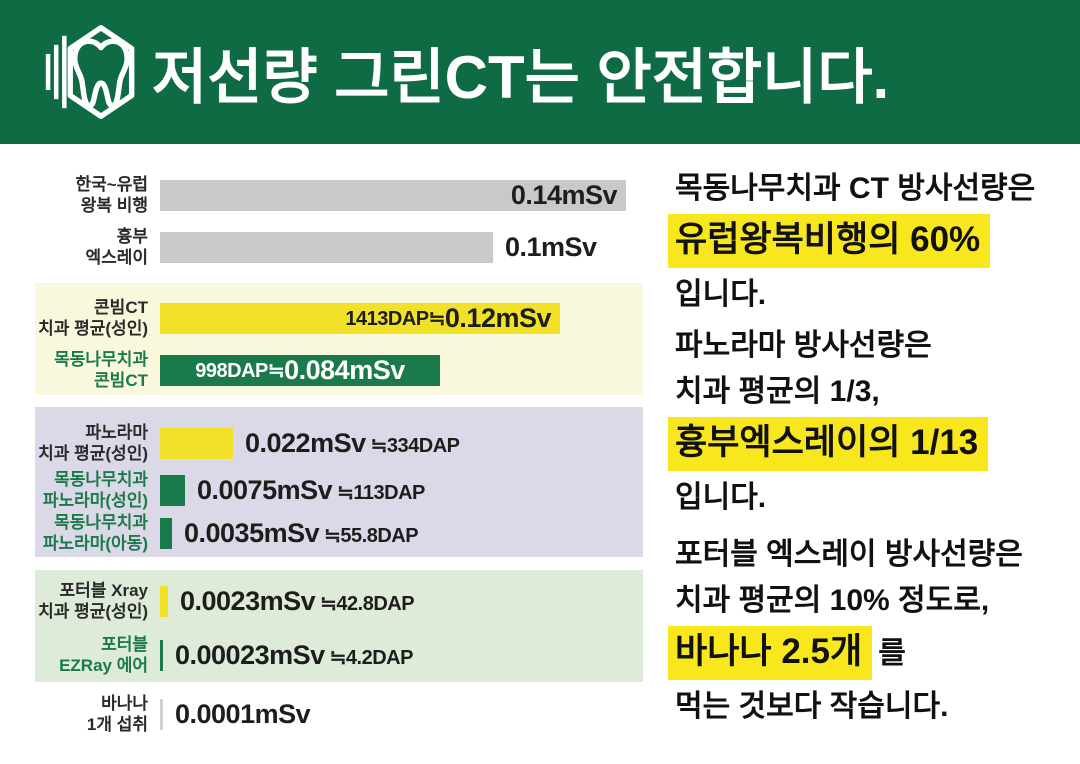 This screenshot has height=764, width=1080. Describe the element at coordinates (95, 500) in the screenshot. I see `label-line: 파노라마(성인)` at that location.